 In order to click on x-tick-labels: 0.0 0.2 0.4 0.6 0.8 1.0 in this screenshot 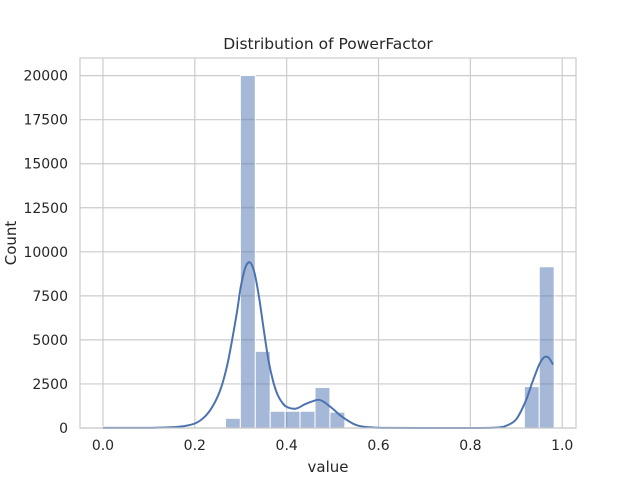, I will do `click(333, 446)`.